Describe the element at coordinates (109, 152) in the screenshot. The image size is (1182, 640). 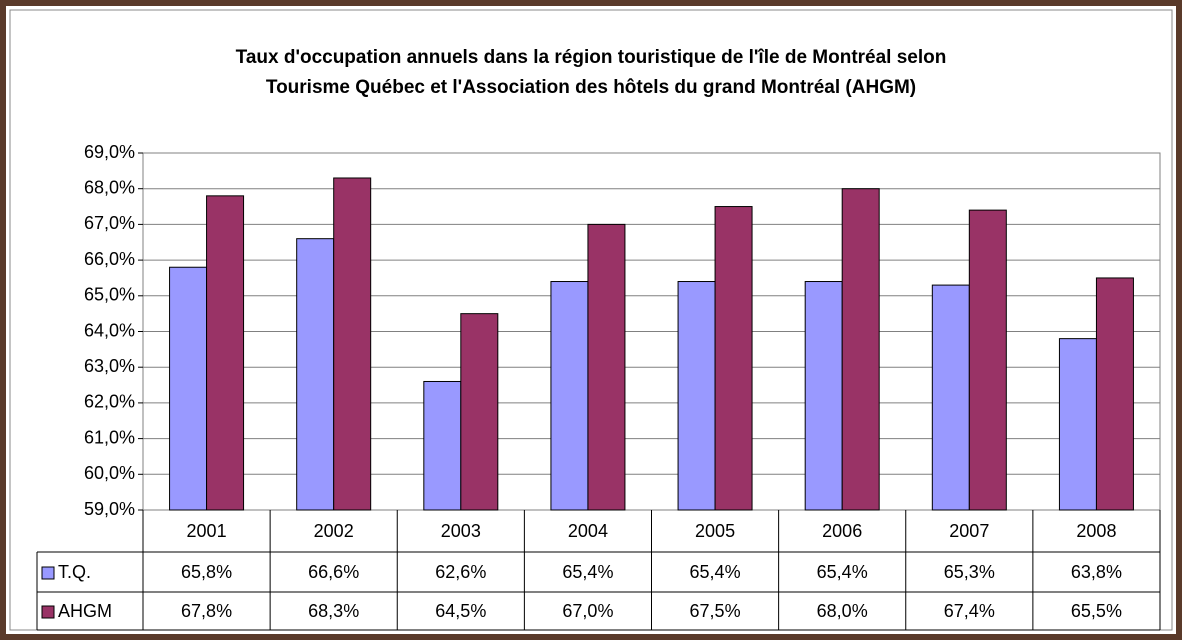
I see `y-tick-label: 69,0%` at that location.